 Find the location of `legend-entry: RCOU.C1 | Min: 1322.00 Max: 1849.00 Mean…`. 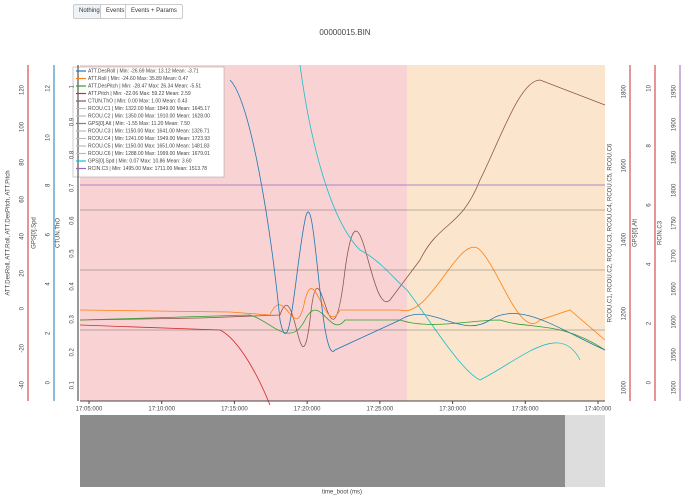

legend-entry: RCOU.C1 | Min: 1322.00 Max: 1849.00 Mean… is located at coordinates (149, 109).